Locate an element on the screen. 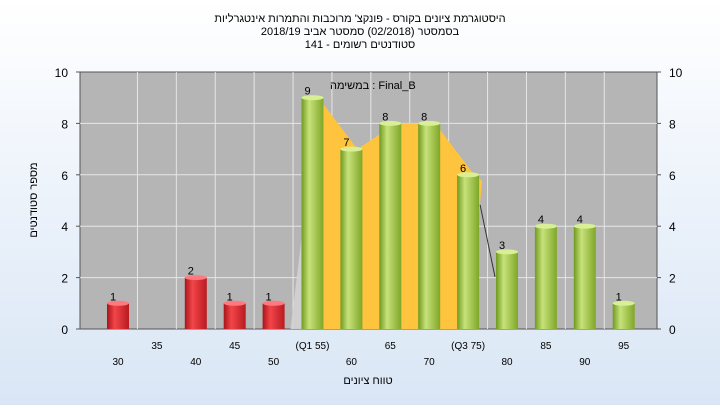 This screenshot has height=410, width=720. x-tick-label: 70 is located at coordinates (430, 362).